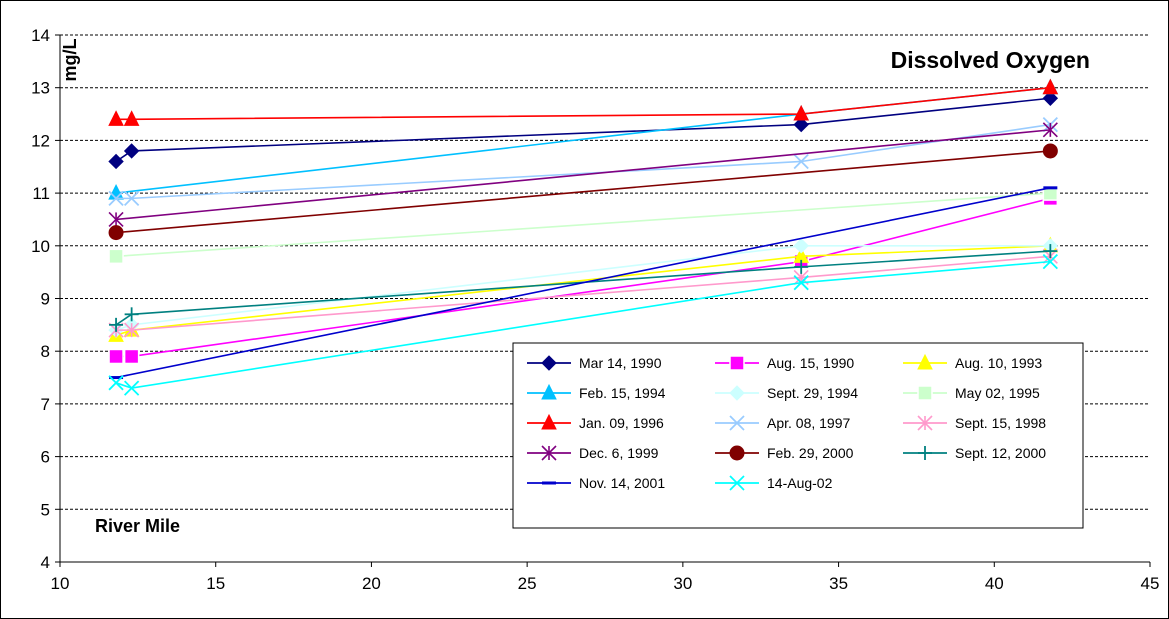 The width and height of the screenshot is (1169, 619). What do you see at coordinates (1150, 583) in the screenshot?
I see `x-tick-label-45: 45` at bounding box center [1150, 583].